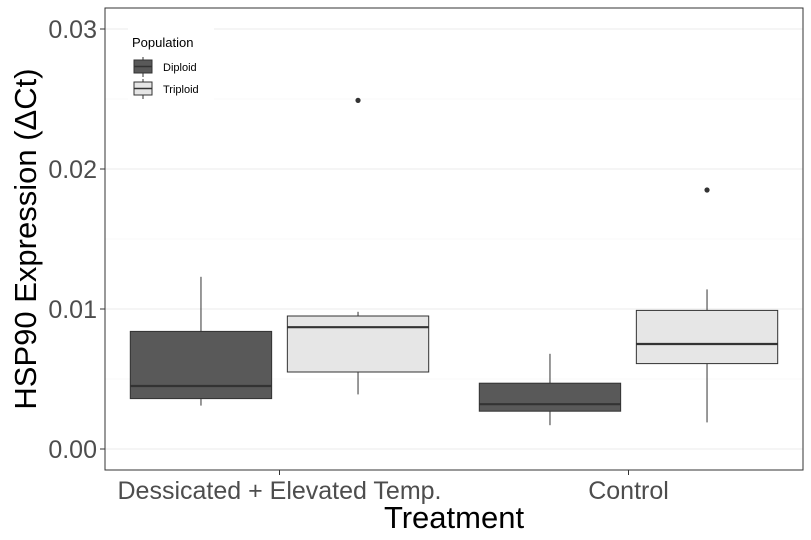  I want to click on legend-label-triploid: Triploid, so click(181, 90).